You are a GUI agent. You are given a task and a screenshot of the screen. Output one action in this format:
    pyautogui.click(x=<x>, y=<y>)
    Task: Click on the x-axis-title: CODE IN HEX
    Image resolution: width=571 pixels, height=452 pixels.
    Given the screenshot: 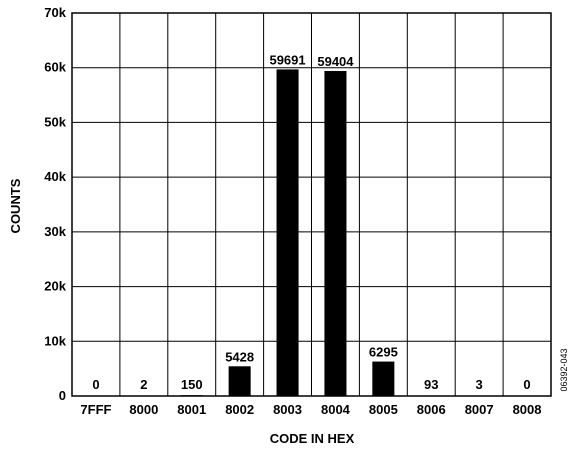 What is the action you would take?
    pyautogui.click(x=312, y=438)
    